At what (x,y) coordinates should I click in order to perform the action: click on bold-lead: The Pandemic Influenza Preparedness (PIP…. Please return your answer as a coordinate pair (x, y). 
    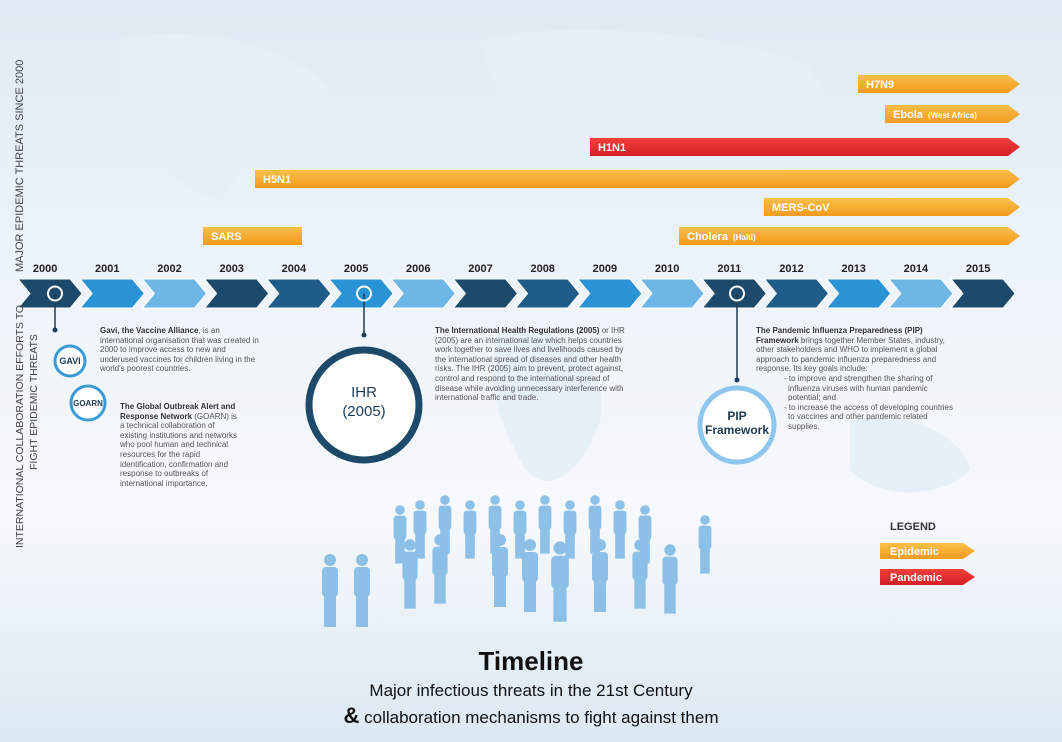
    Looking at the image, I should click on (839, 335).